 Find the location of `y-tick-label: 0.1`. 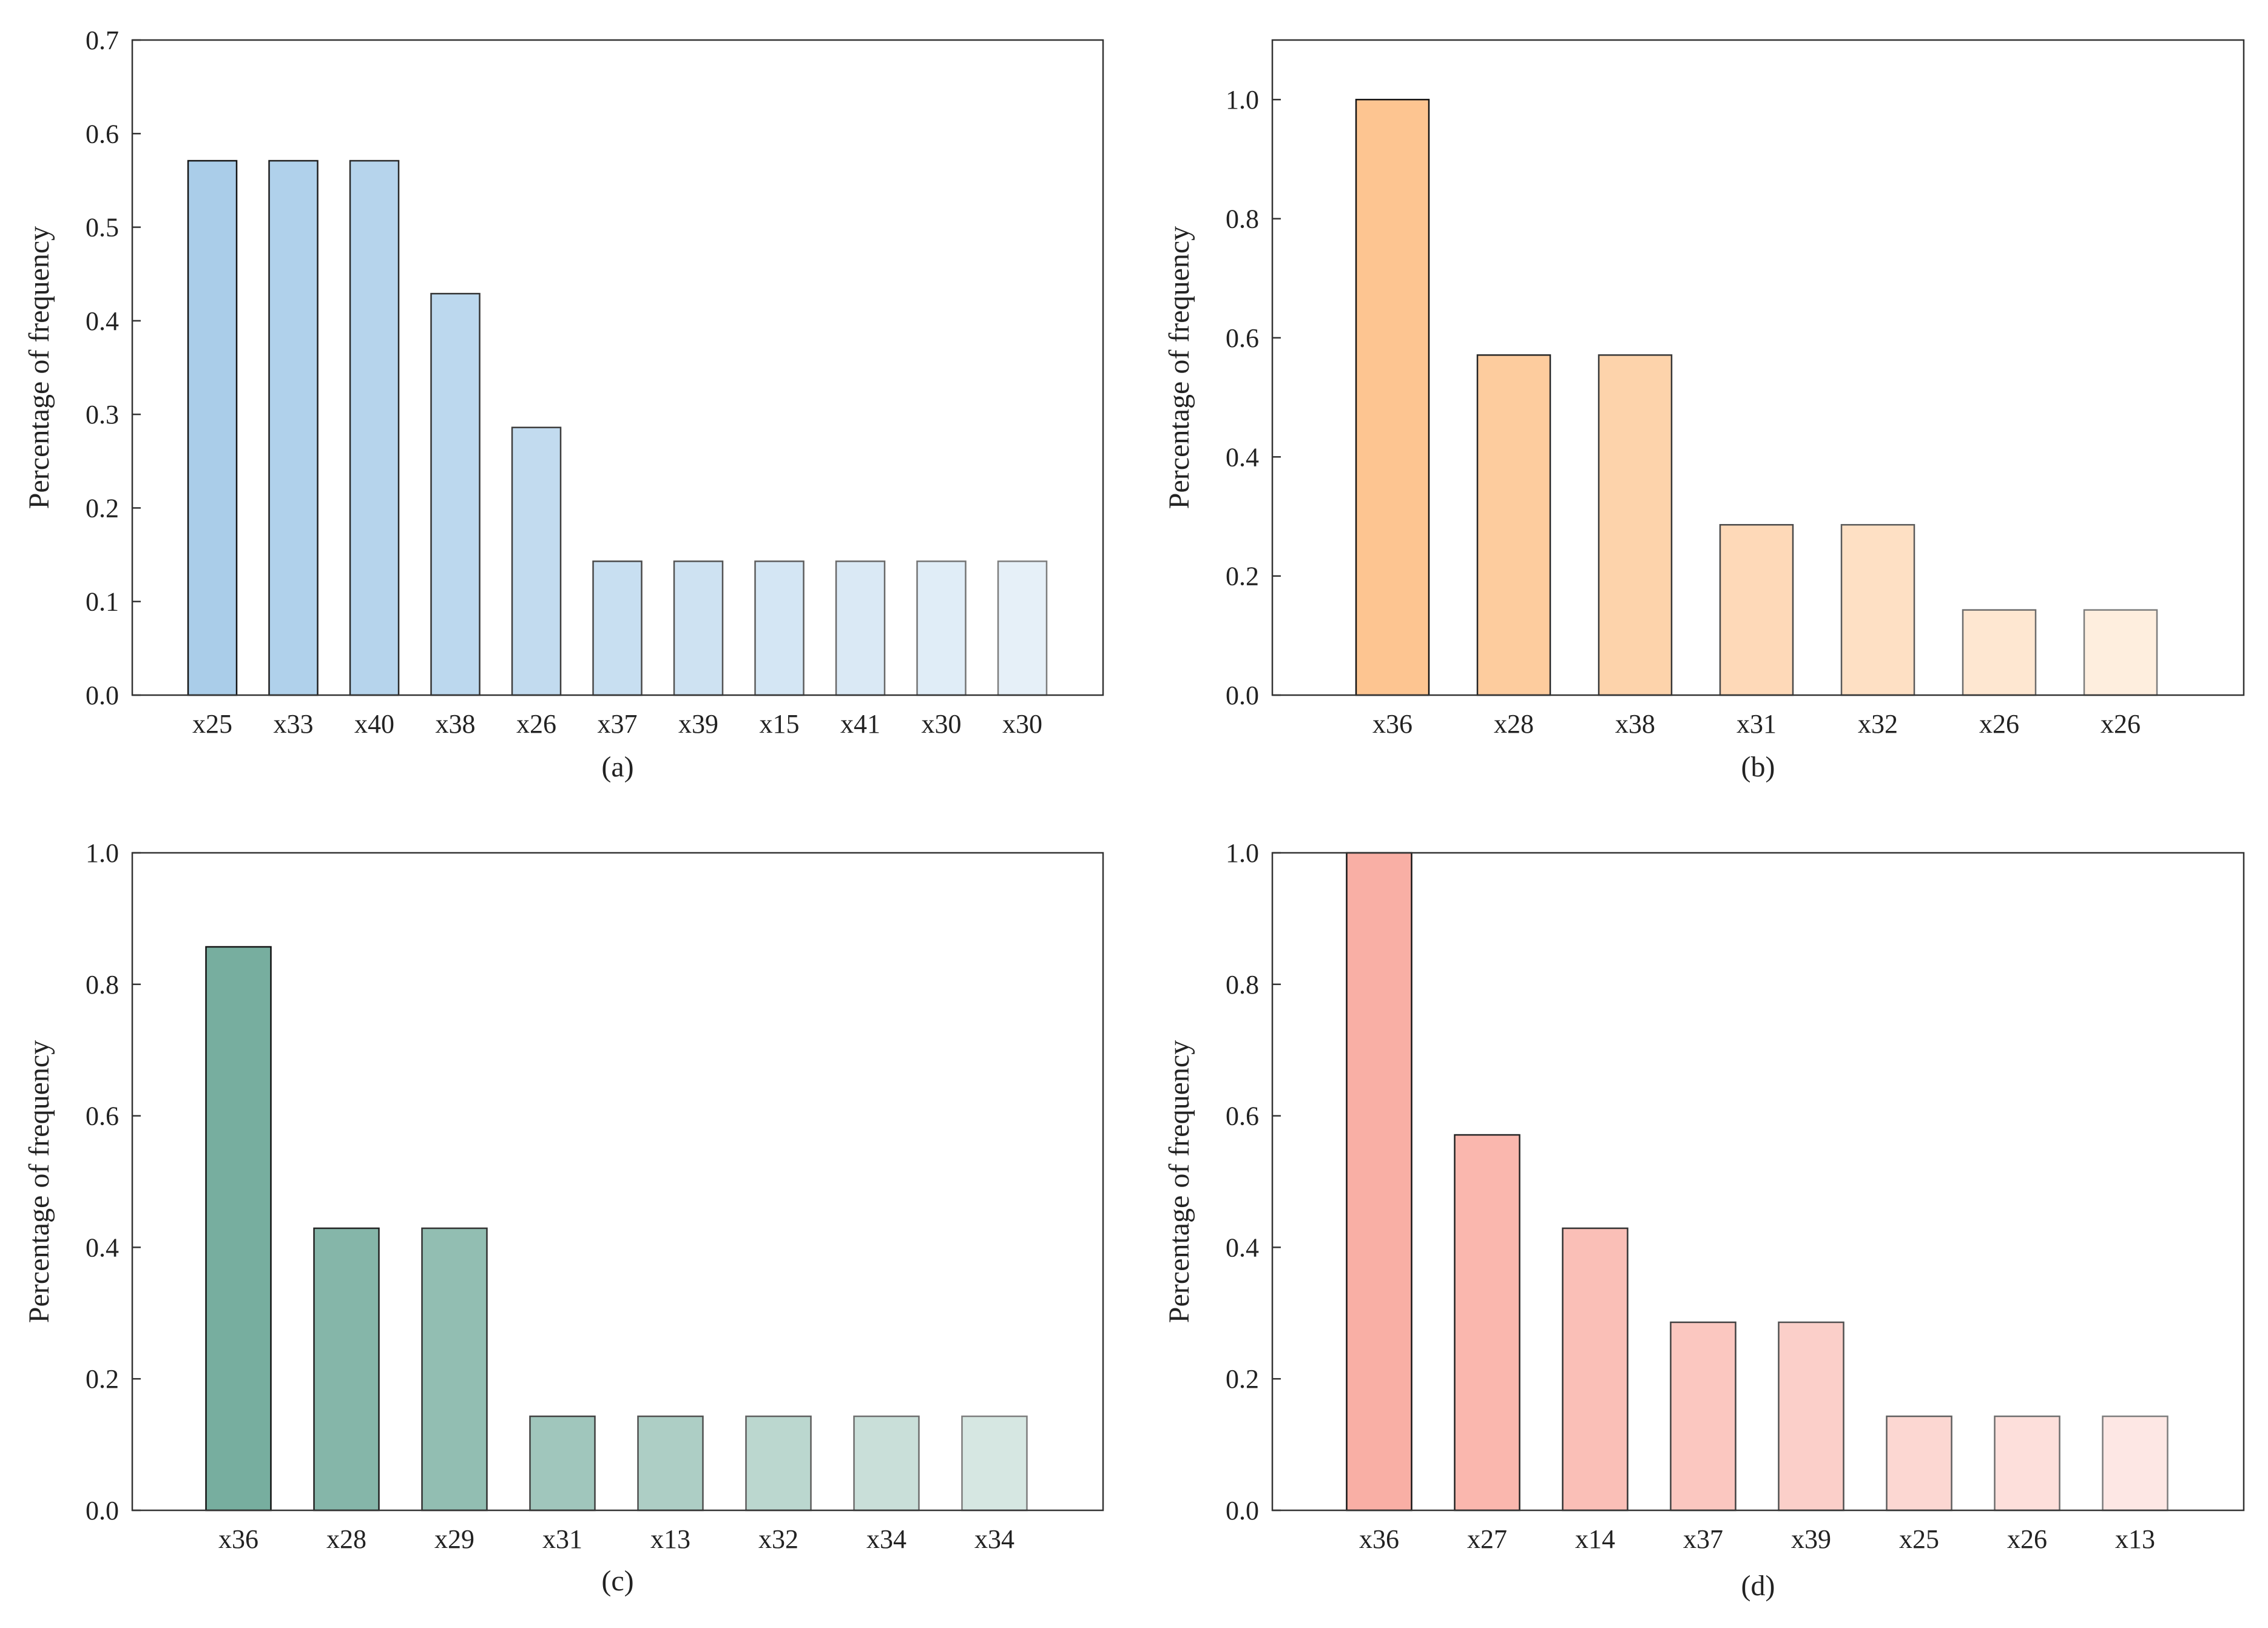

y-tick-label: 0.1 is located at coordinates (103, 602).